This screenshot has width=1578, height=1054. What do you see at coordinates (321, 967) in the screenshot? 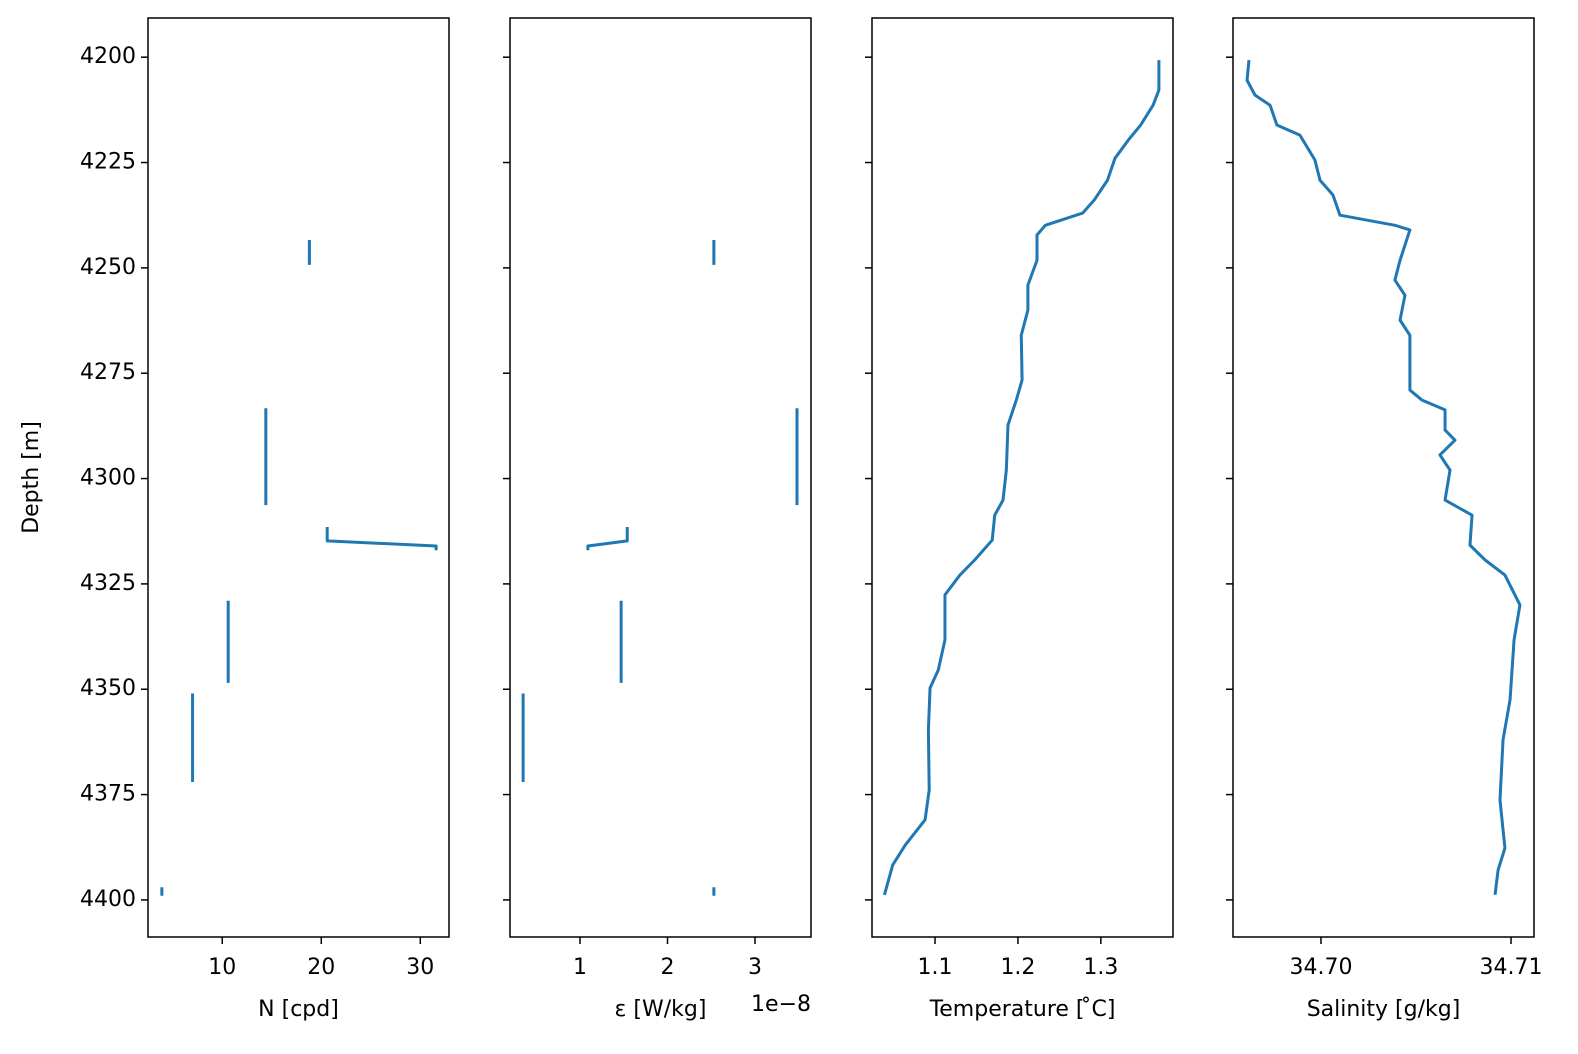
I see `x-tick-label: 20` at bounding box center [321, 967].